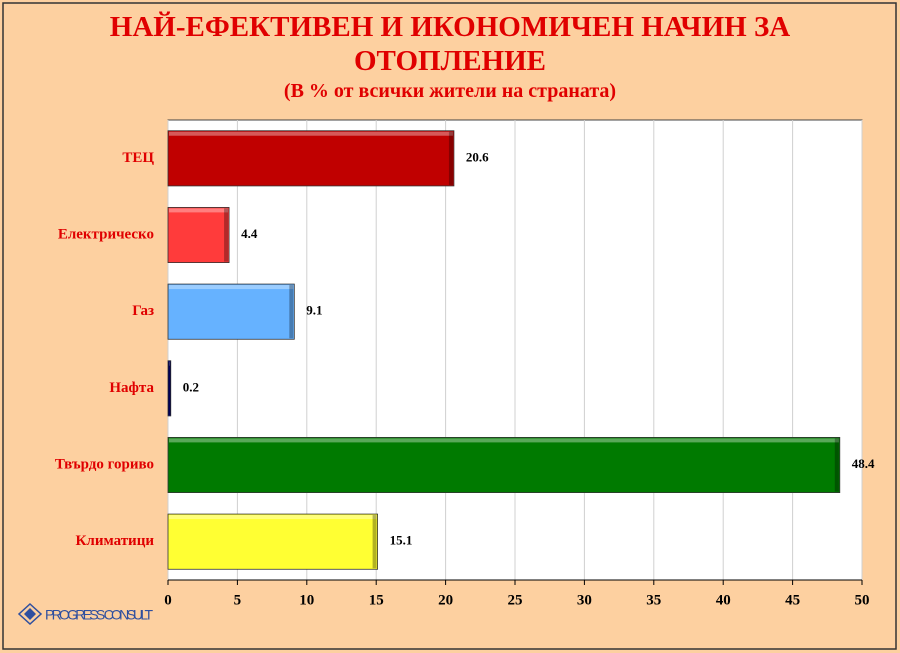 The width and height of the screenshot is (900, 653). What do you see at coordinates (477, 156) in the screenshot?
I see `value-label: 20.6` at bounding box center [477, 156].